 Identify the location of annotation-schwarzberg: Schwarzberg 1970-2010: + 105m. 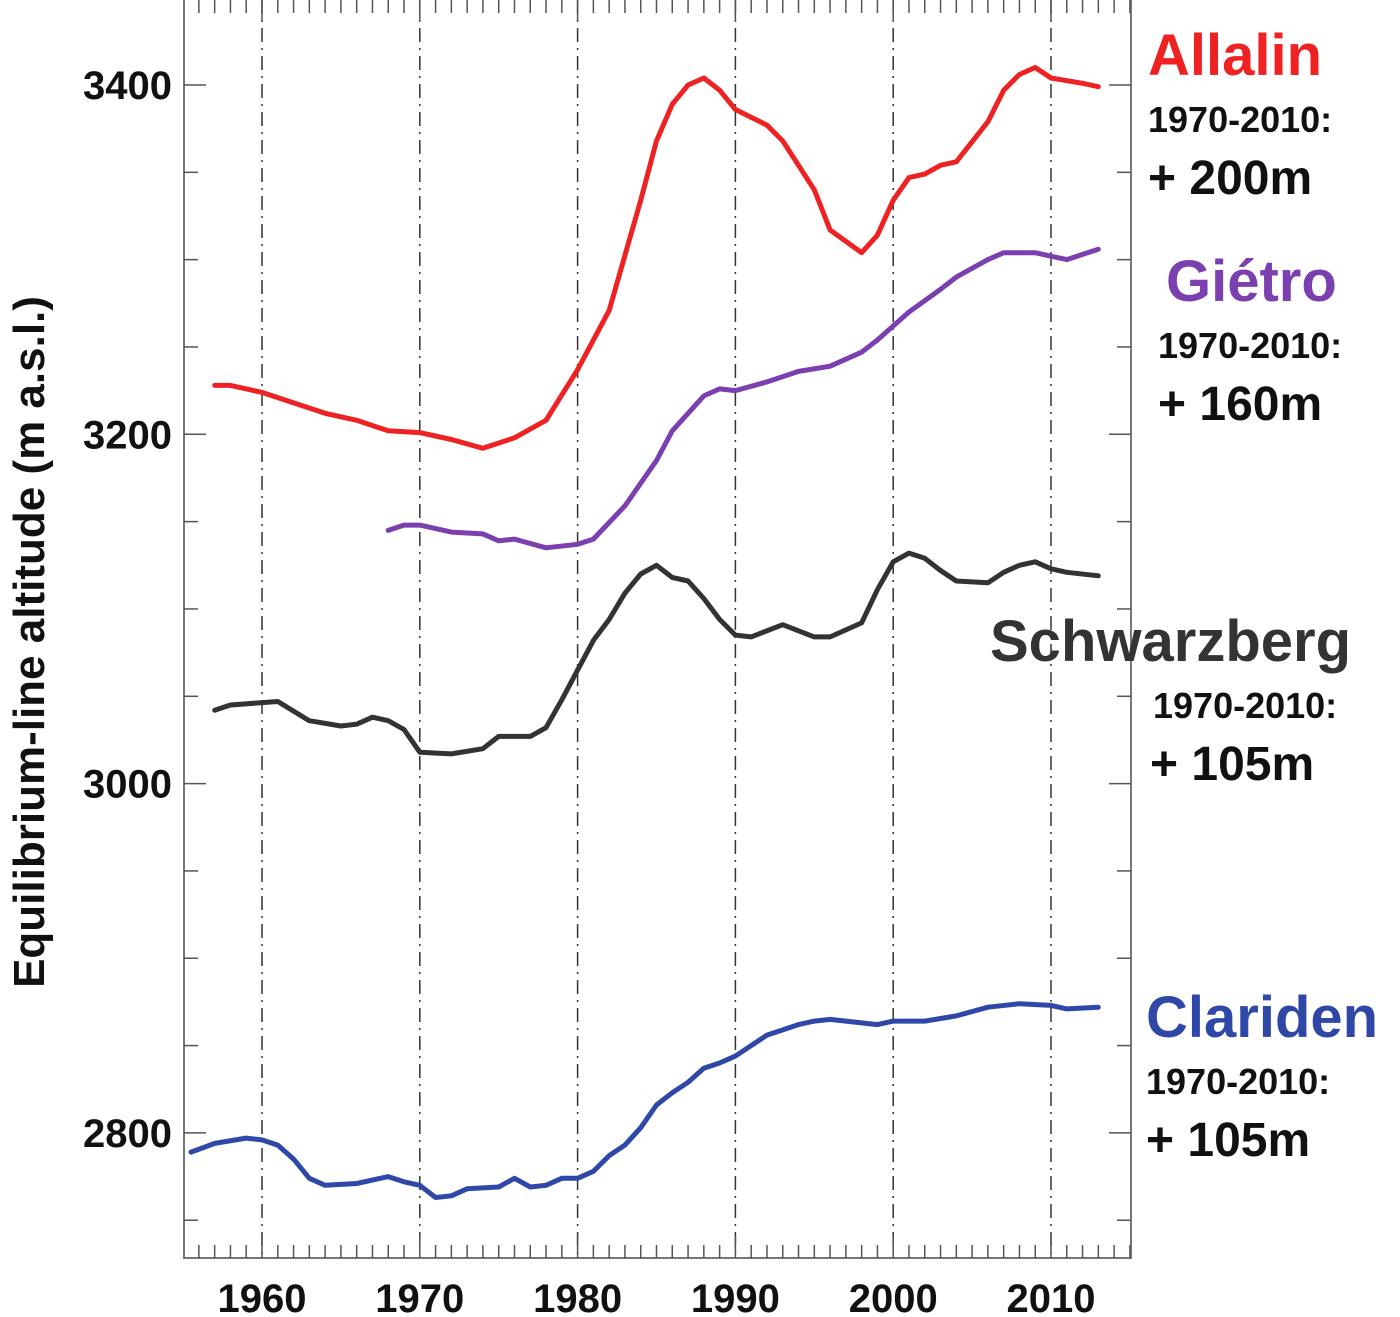
(1170, 700).